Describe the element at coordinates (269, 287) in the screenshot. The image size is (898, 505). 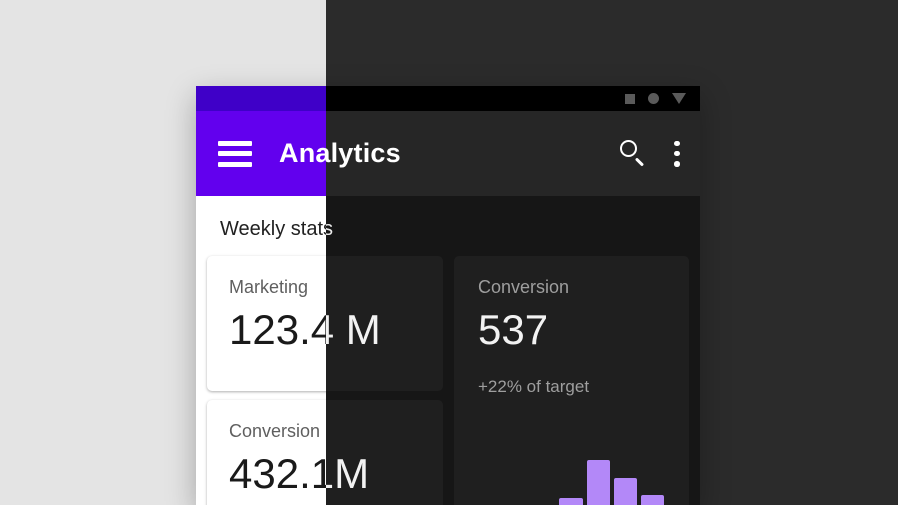
I see `card-label: Marketing` at that location.